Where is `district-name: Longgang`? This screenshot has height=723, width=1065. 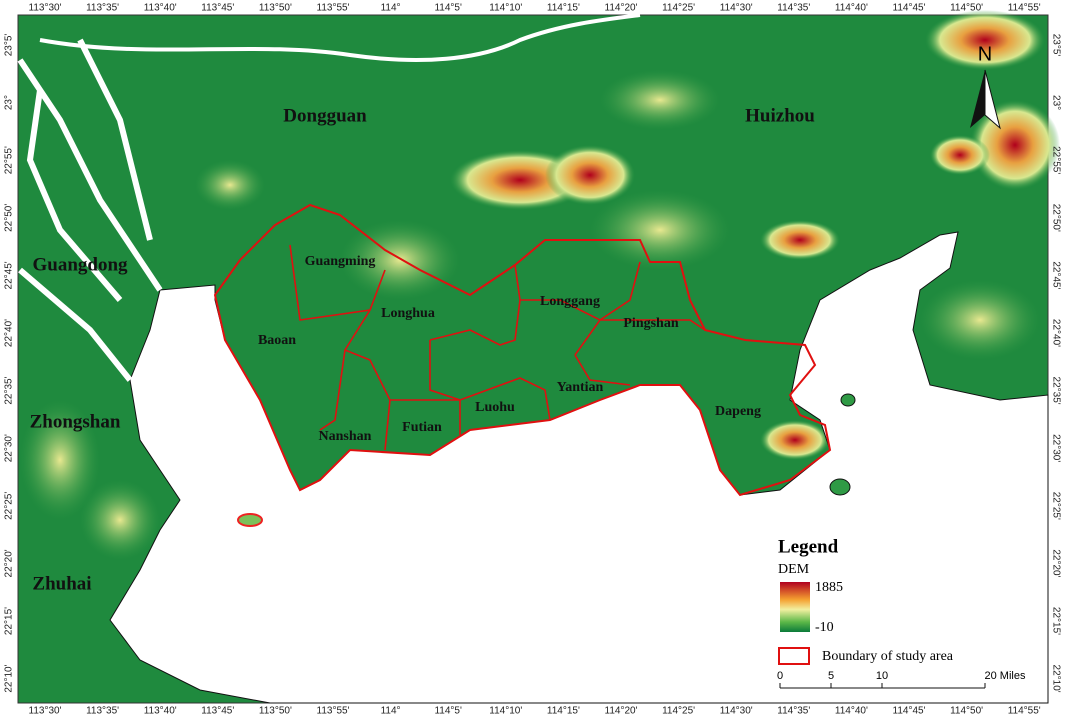
district-name: Longgang is located at coordinates (570, 301).